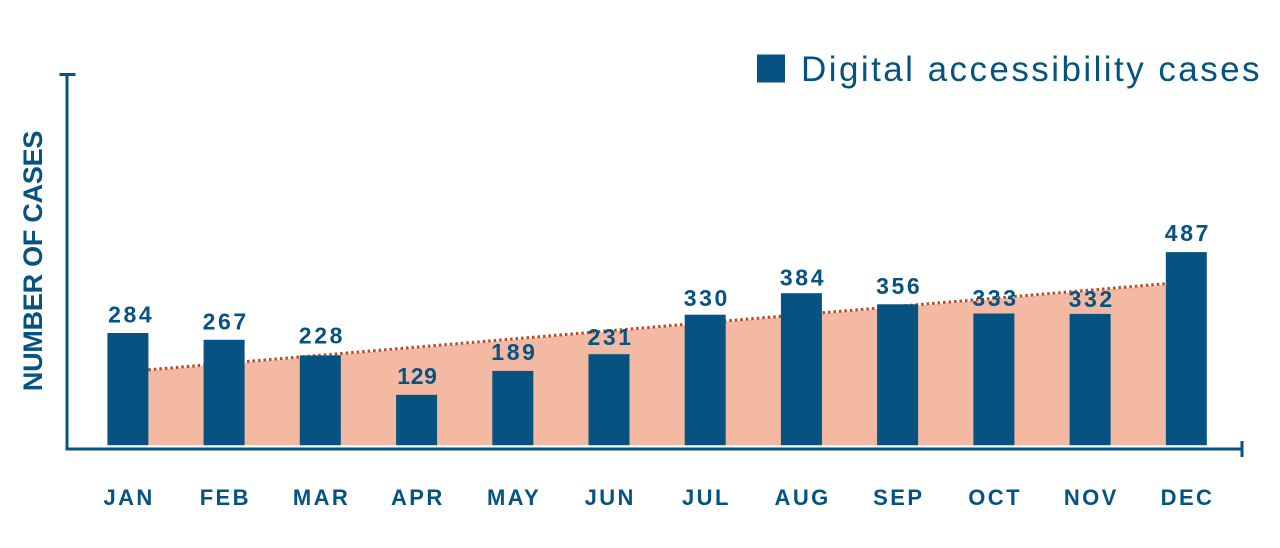 The image size is (1280, 548). I want to click on svg-text: 267, so click(226, 321).